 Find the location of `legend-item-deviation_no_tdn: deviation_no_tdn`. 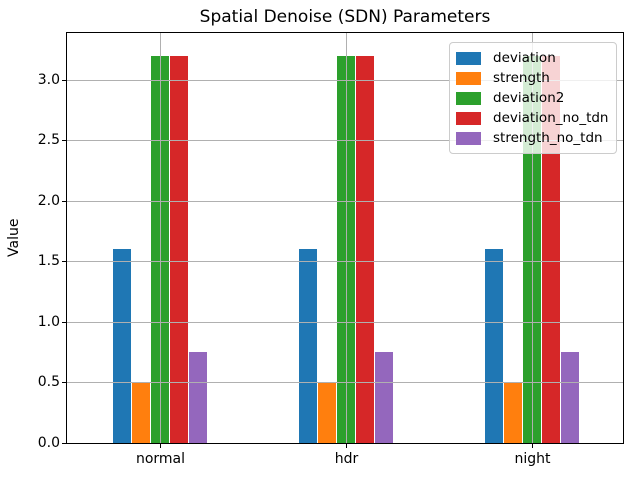

legend-item-deviation_no_tdn: deviation_no_tdn is located at coordinates (533, 118).